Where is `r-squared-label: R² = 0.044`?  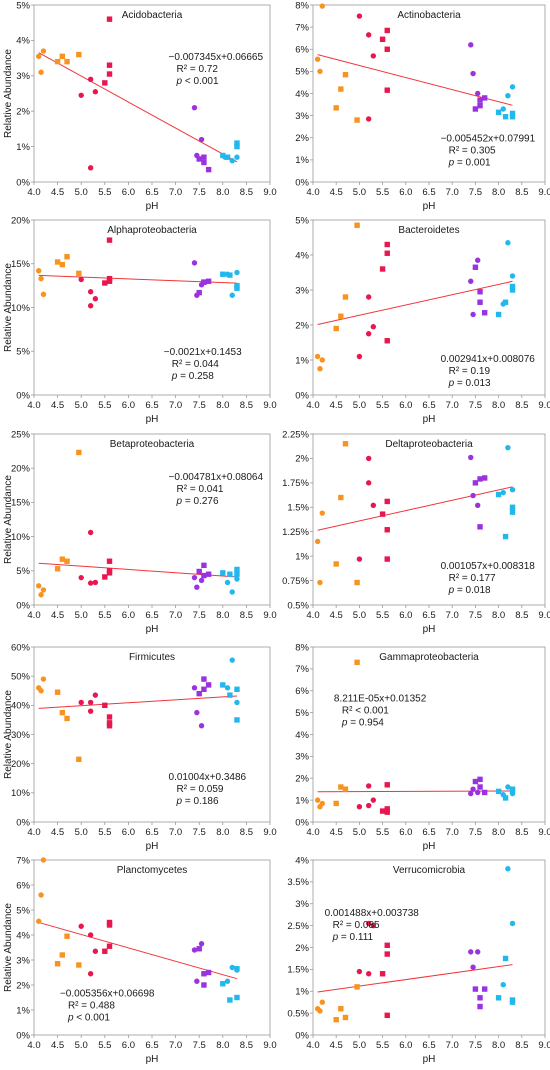 r-squared-label: R² = 0.044 is located at coordinates (195, 364).